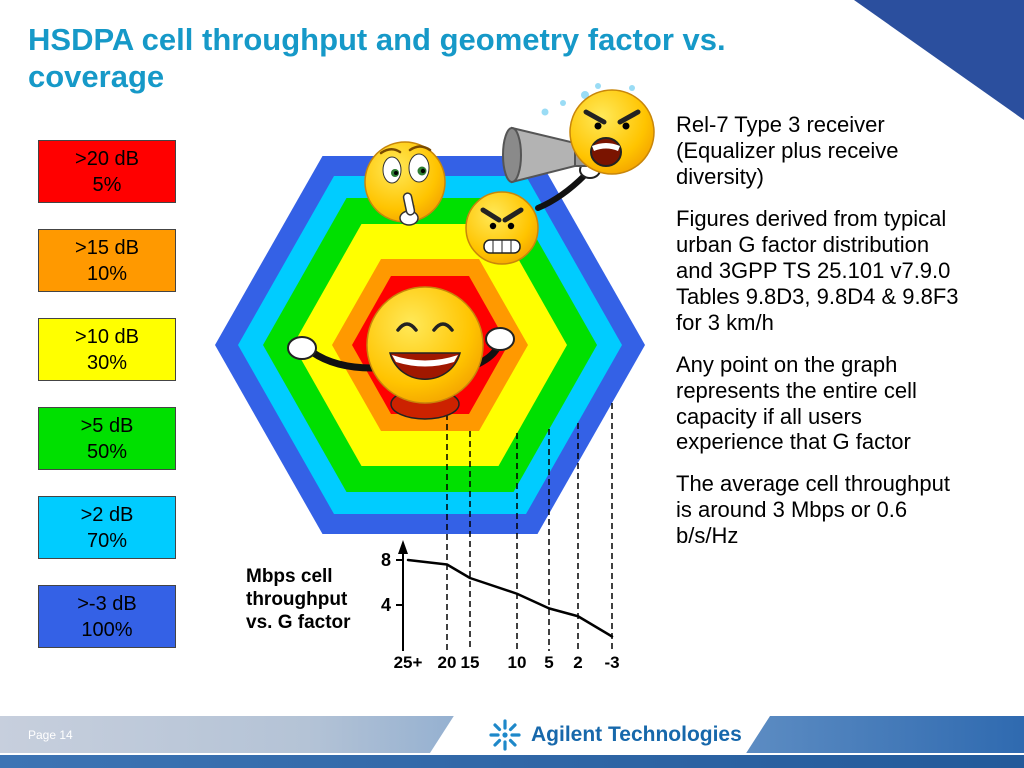  Describe the element at coordinates (107, 273) in the screenshot. I see `legend-coverage: 10%` at that location.